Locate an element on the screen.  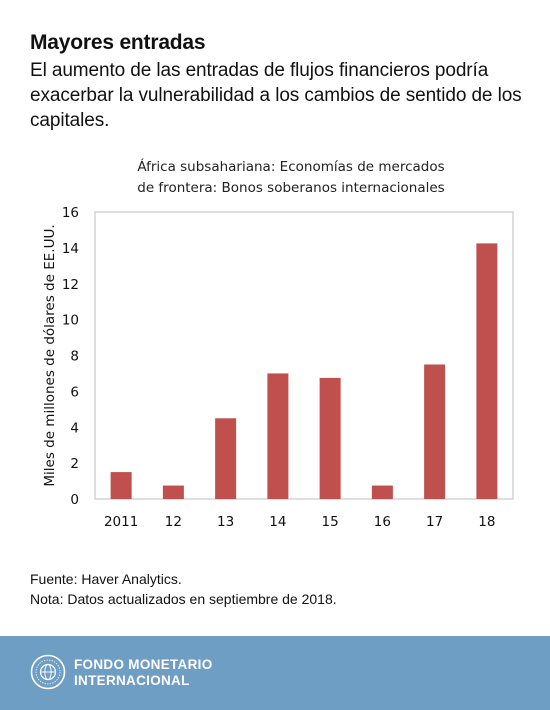
x-tick-label: 12 is located at coordinates (173, 522).